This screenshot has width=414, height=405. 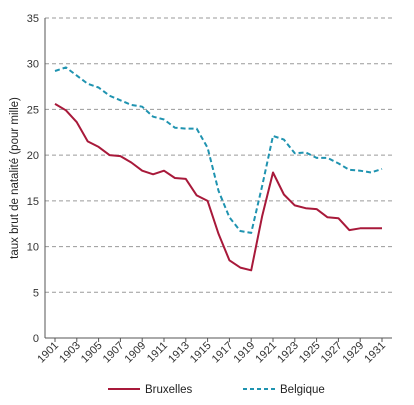 What do you see at coordinates (36, 339) in the screenshot?
I see `y-tick-label: 0` at bounding box center [36, 339].